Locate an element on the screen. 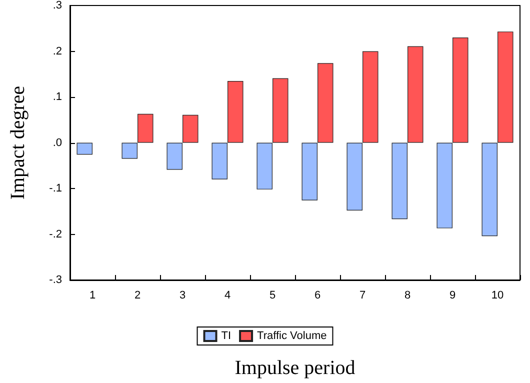  y-tick-label: .2 is located at coordinates (57, 51).